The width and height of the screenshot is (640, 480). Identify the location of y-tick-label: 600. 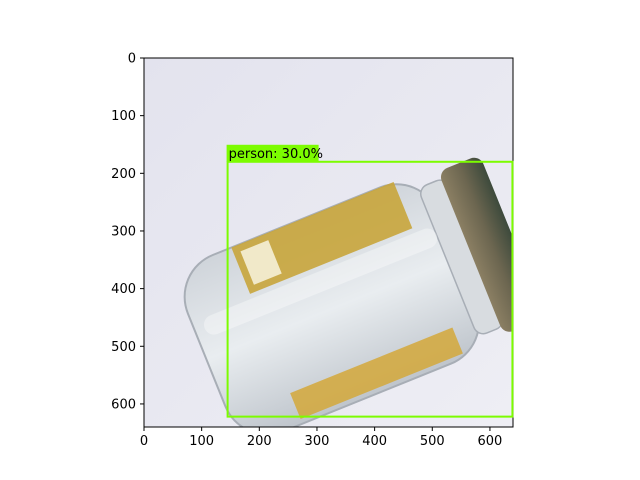
(123, 404).